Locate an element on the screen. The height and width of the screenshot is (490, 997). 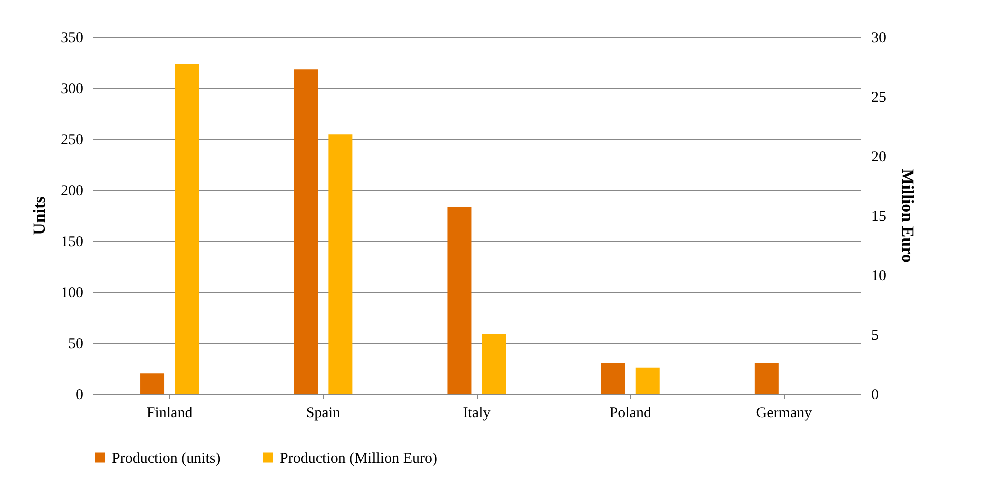
x-tick-label: Italy is located at coordinates (477, 414).